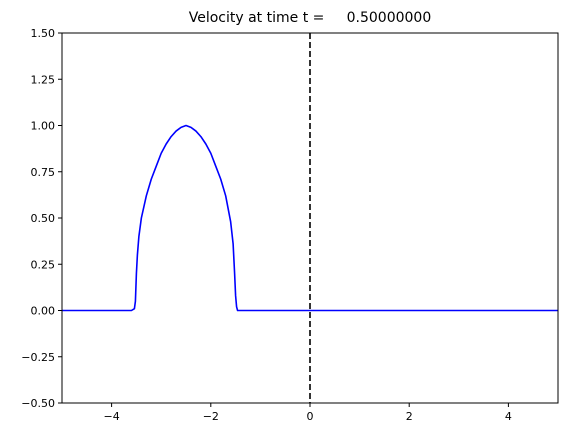  I want to click on x-tick-label: −4, so click(111, 416).